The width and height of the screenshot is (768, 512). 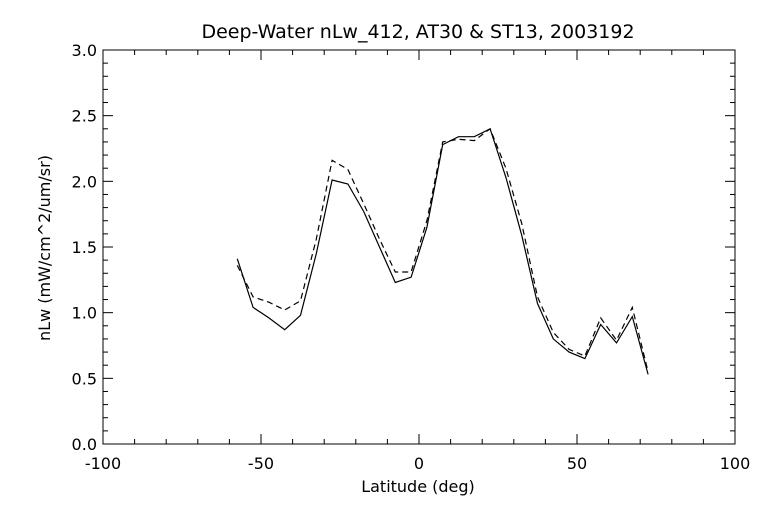 I want to click on y-tick-label: 1.5, so click(x=84, y=247).